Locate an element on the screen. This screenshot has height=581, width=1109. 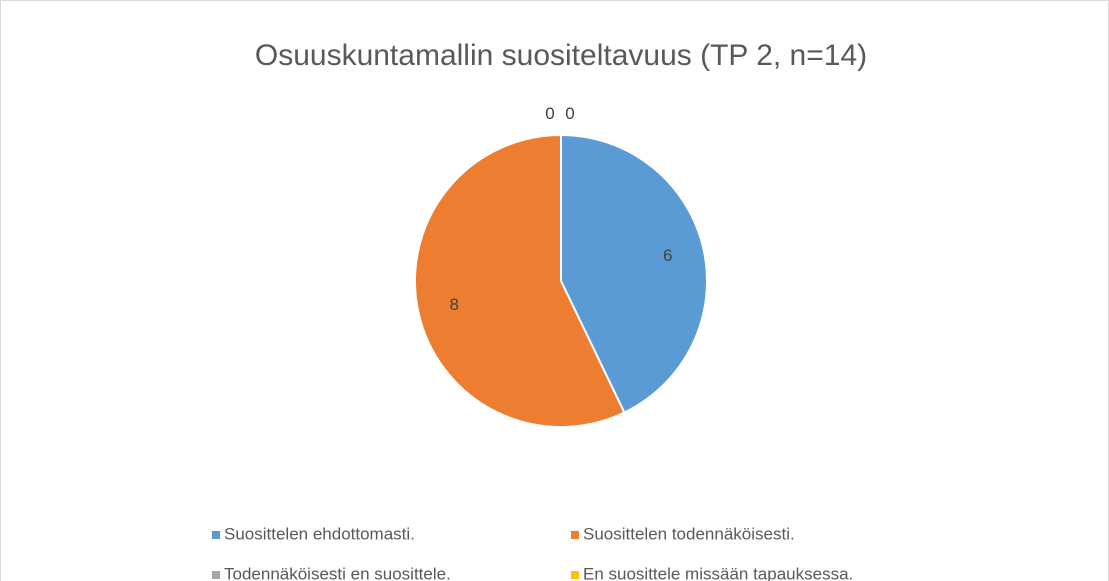
legend-label: Todennäköisesti en suosittele. is located at coordinates (337, 572).